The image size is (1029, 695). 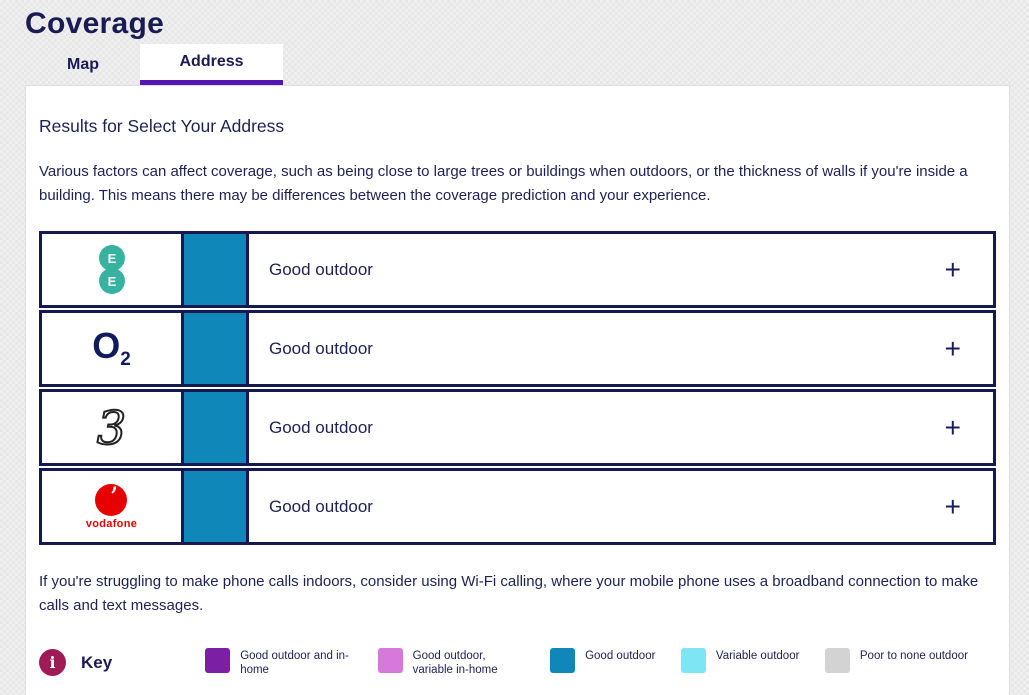 What do you see at coordinates (95, 23) in the screenshot?
I see `page-title: Coverage` at bounding box center [95, 23].